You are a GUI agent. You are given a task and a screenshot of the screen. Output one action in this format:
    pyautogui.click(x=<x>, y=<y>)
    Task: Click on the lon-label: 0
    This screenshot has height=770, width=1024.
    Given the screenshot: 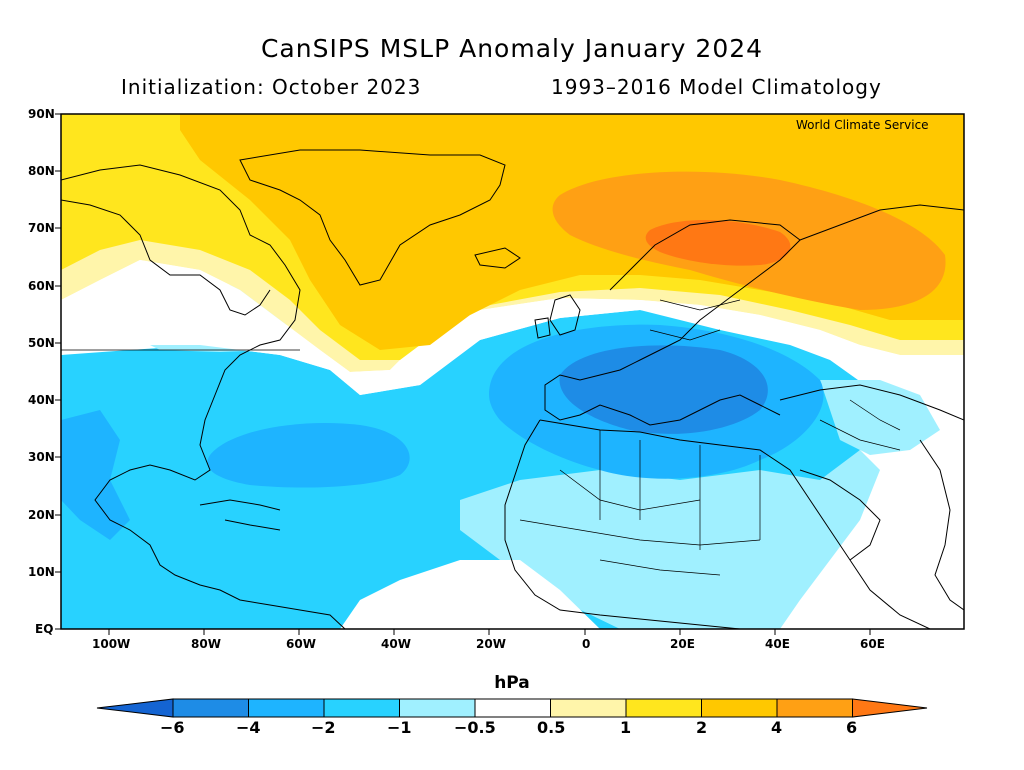 What is the action you would take?
    pyautogui.click(x=586, y=644)
    